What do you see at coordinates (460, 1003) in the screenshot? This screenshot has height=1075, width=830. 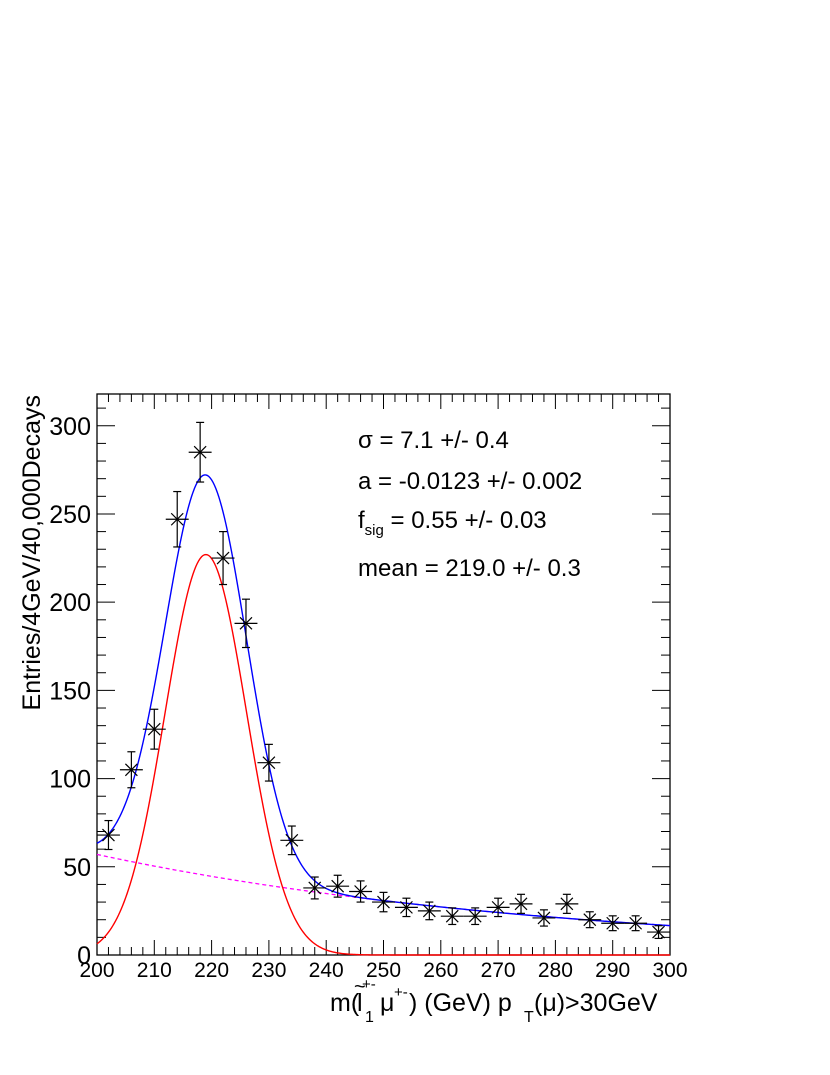 I see `x-label-after-mu: ) (GeV) p` at bounding box center [460, 1003].